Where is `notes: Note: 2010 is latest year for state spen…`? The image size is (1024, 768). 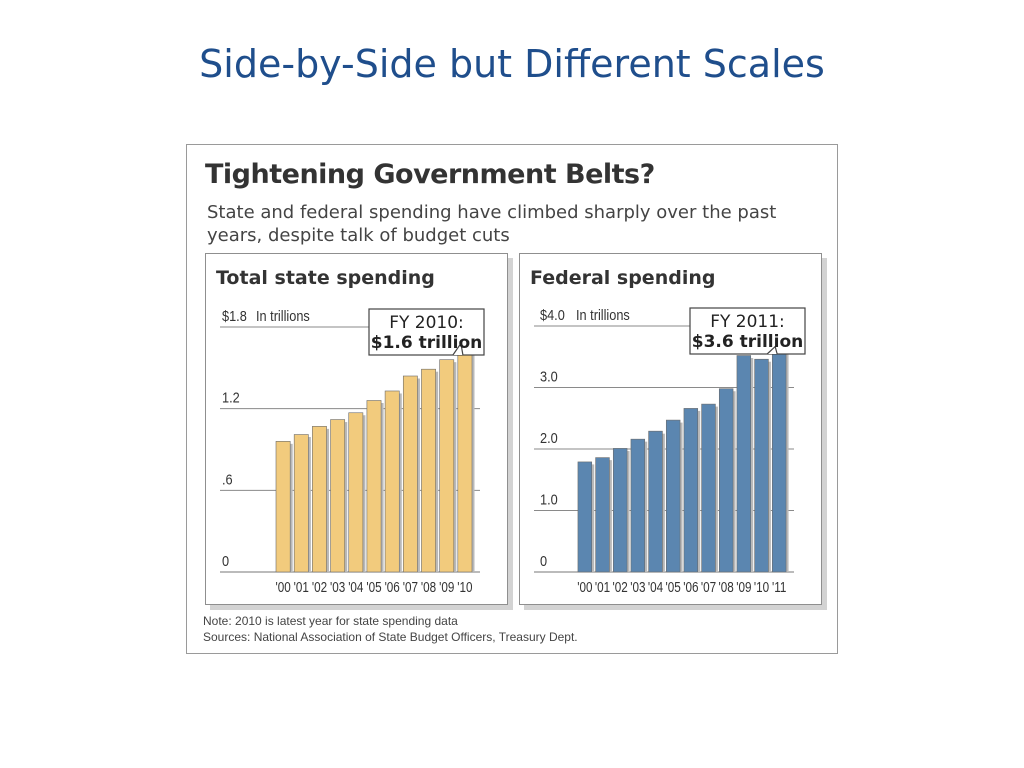 notes: Note: 2010 is latest year for state spen… is located at coordinates (513, 629).